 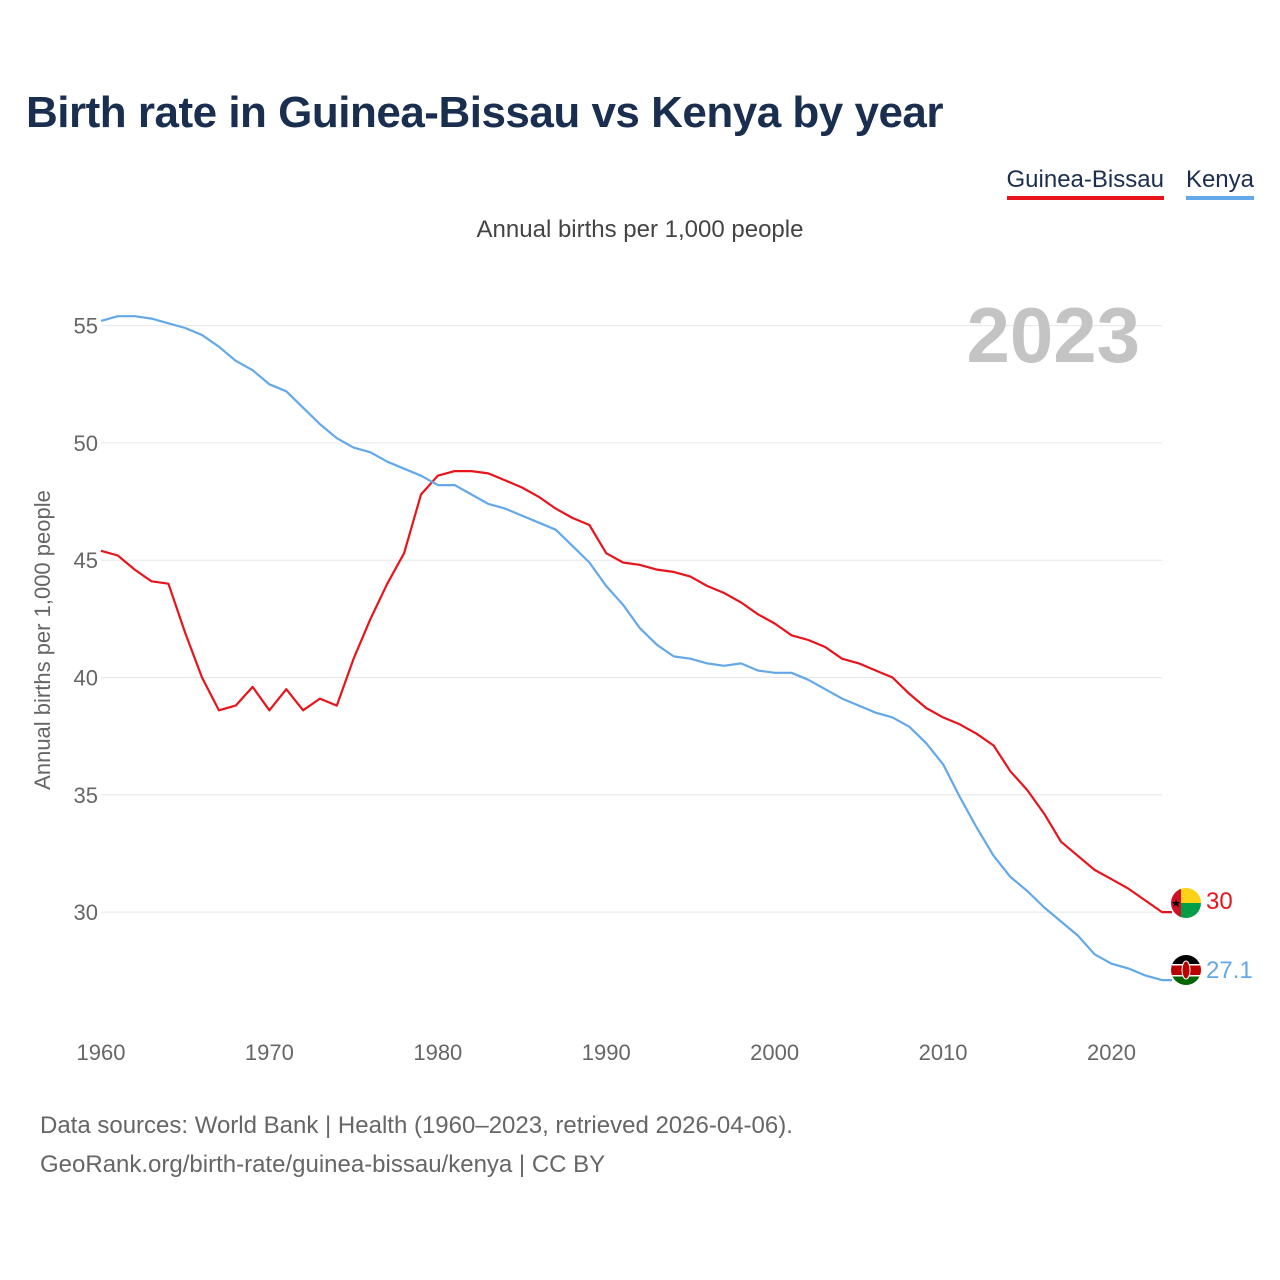 I want to click on x-tick-label: 1990, so click(x=606, y=1052).